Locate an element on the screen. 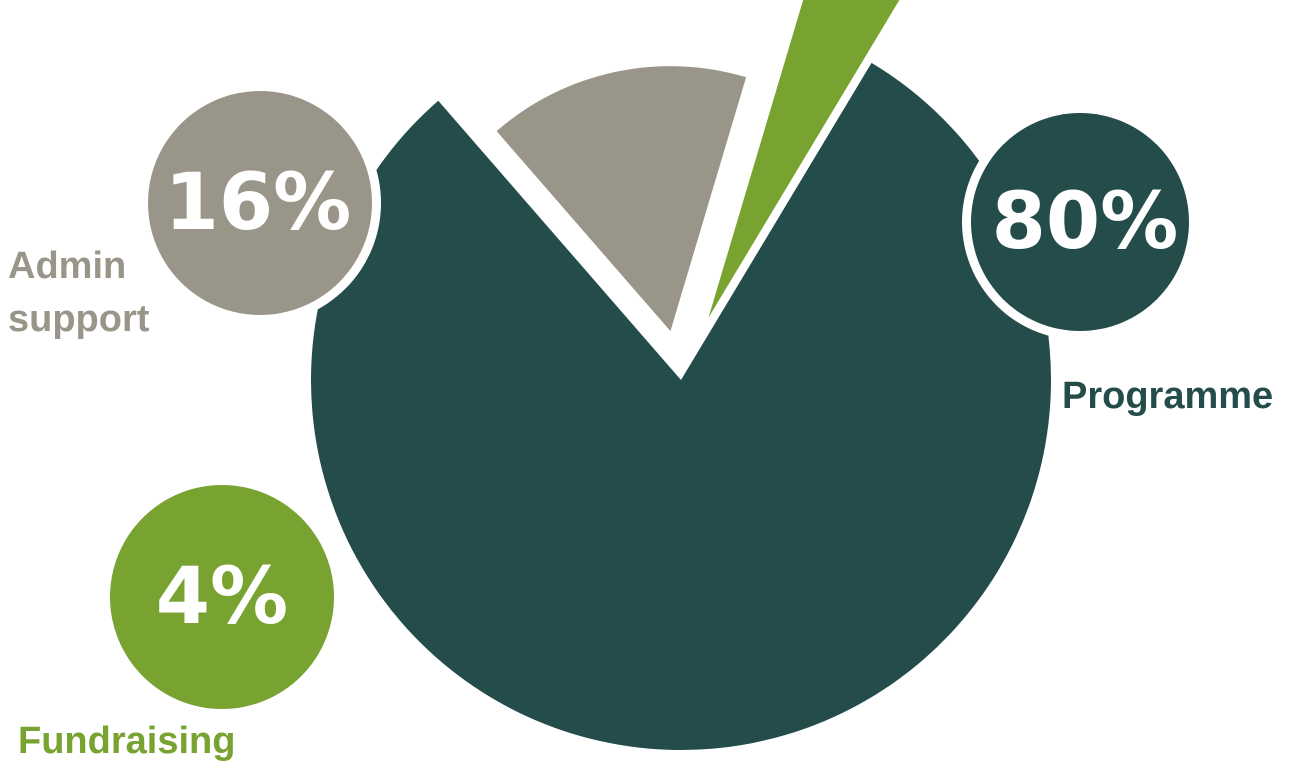  data-label-fundraising: 4% is located at coordinates (222, 597).